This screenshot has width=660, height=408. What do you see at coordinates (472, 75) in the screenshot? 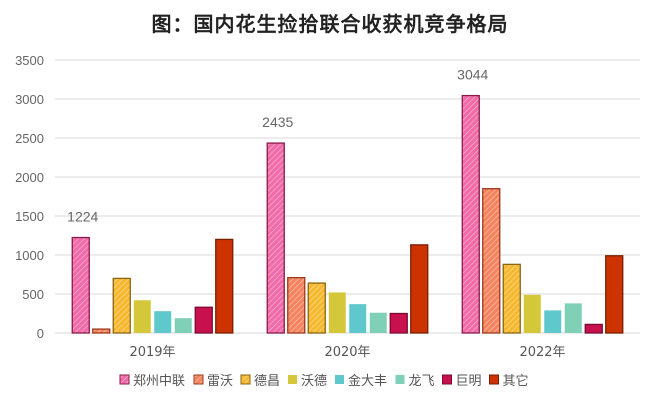
I see `data-label: 3044` at bounding box center [472, 75].